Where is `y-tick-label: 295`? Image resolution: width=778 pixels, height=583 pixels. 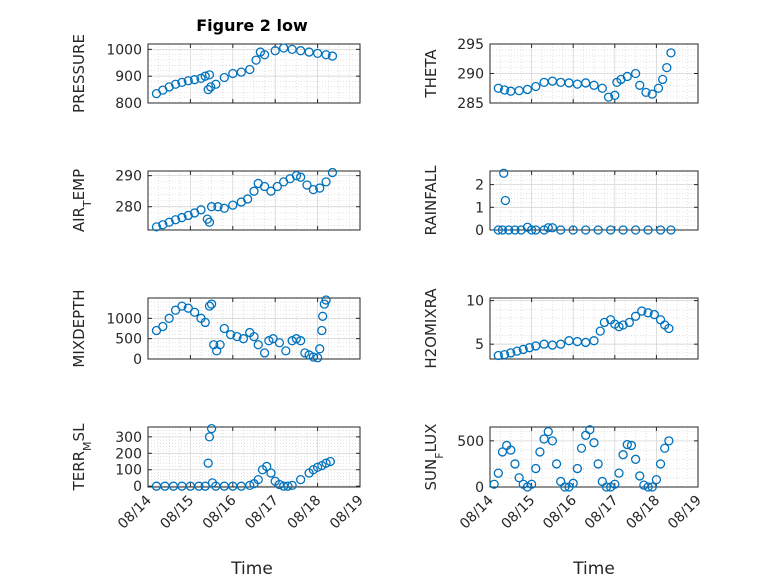
y-tick-label: 295 is located at coordinates (470, 45).